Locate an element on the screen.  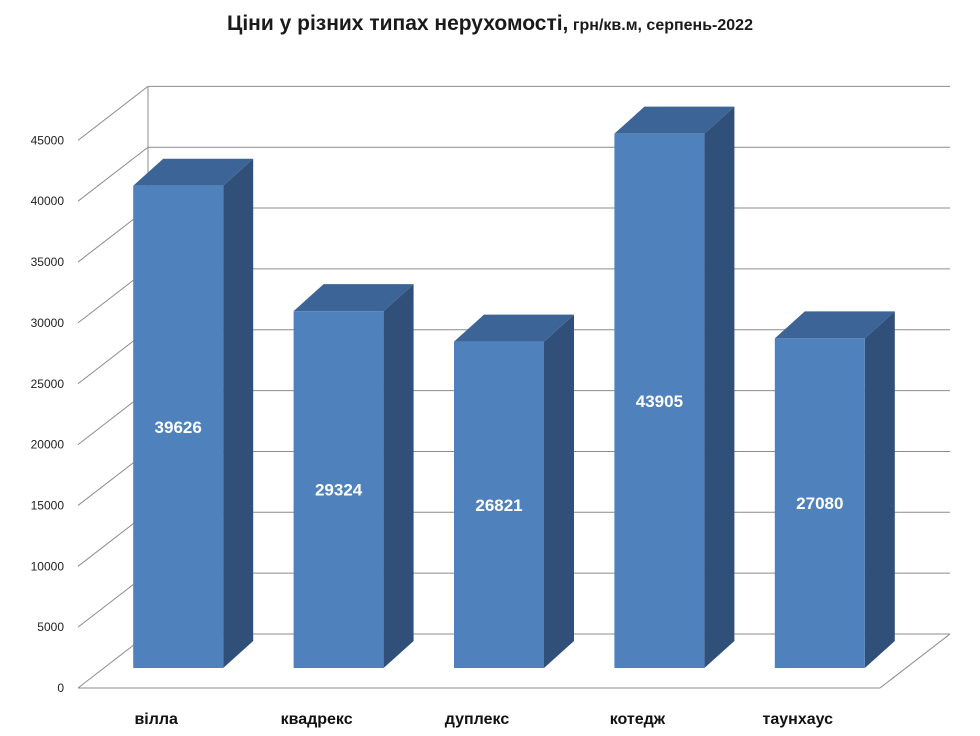
y-tick-label: 5000 is located at coordinates (50, 627).